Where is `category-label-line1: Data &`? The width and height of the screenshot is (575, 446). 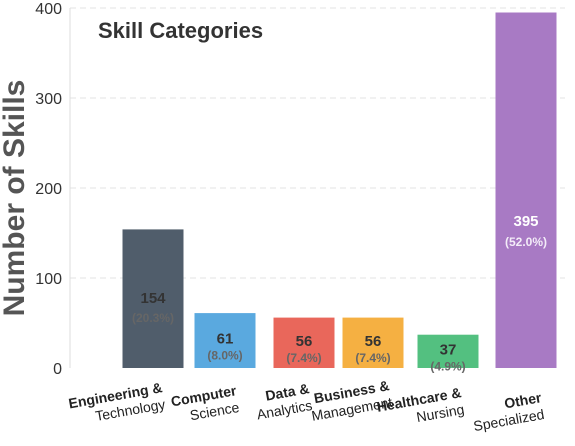
category-label-line1: Data & is located at coordinates (287, 391).